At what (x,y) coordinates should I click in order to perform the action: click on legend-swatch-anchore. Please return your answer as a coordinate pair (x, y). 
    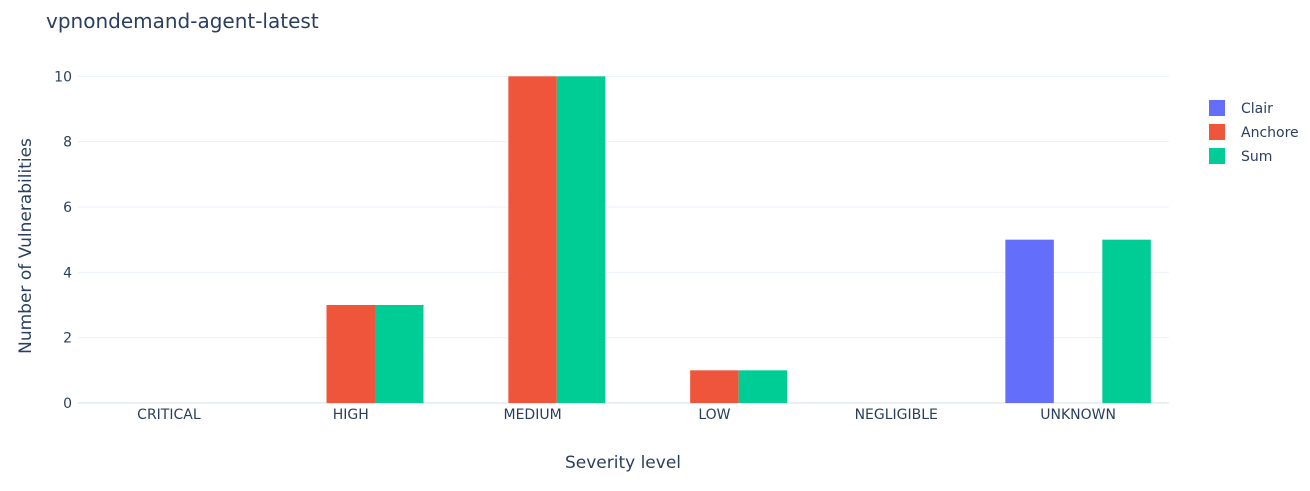
    Looking at the image, I should click on (1217, 132).